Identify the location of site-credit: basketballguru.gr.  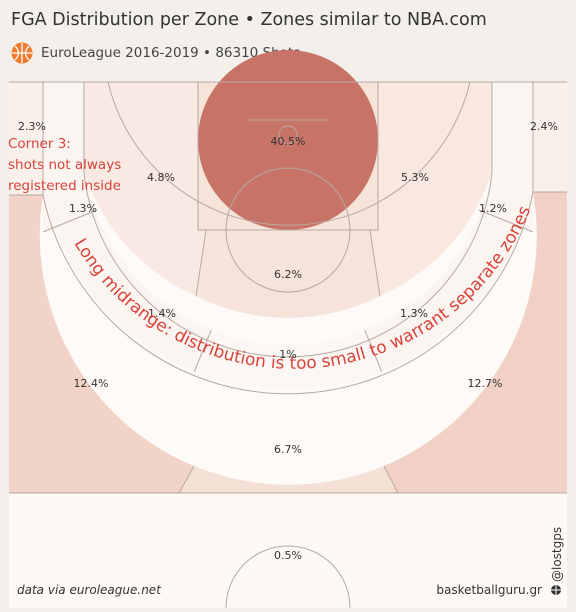
(489, 590).